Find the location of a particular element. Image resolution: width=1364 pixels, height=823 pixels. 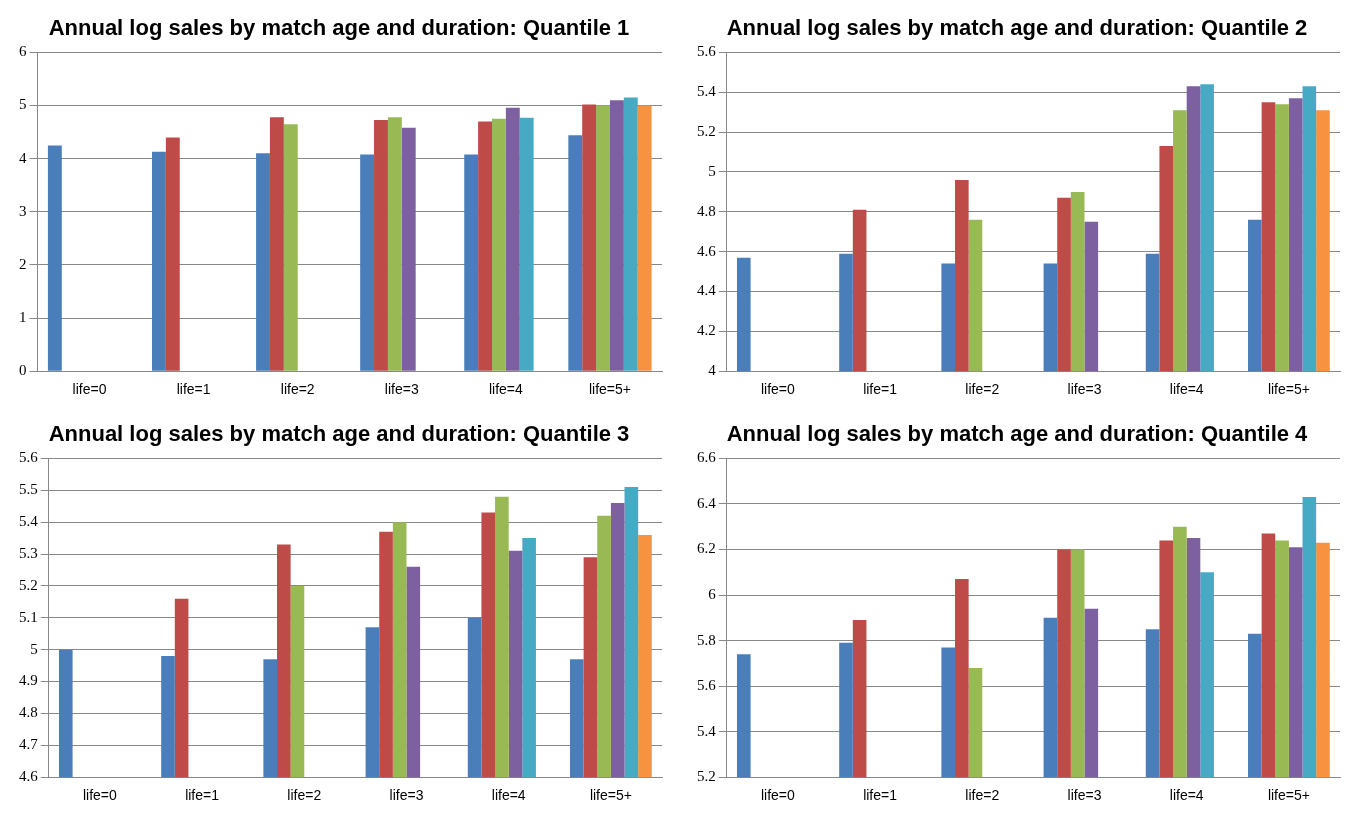

y-tick-label: 6.2 is located at coordinates (706, 548).